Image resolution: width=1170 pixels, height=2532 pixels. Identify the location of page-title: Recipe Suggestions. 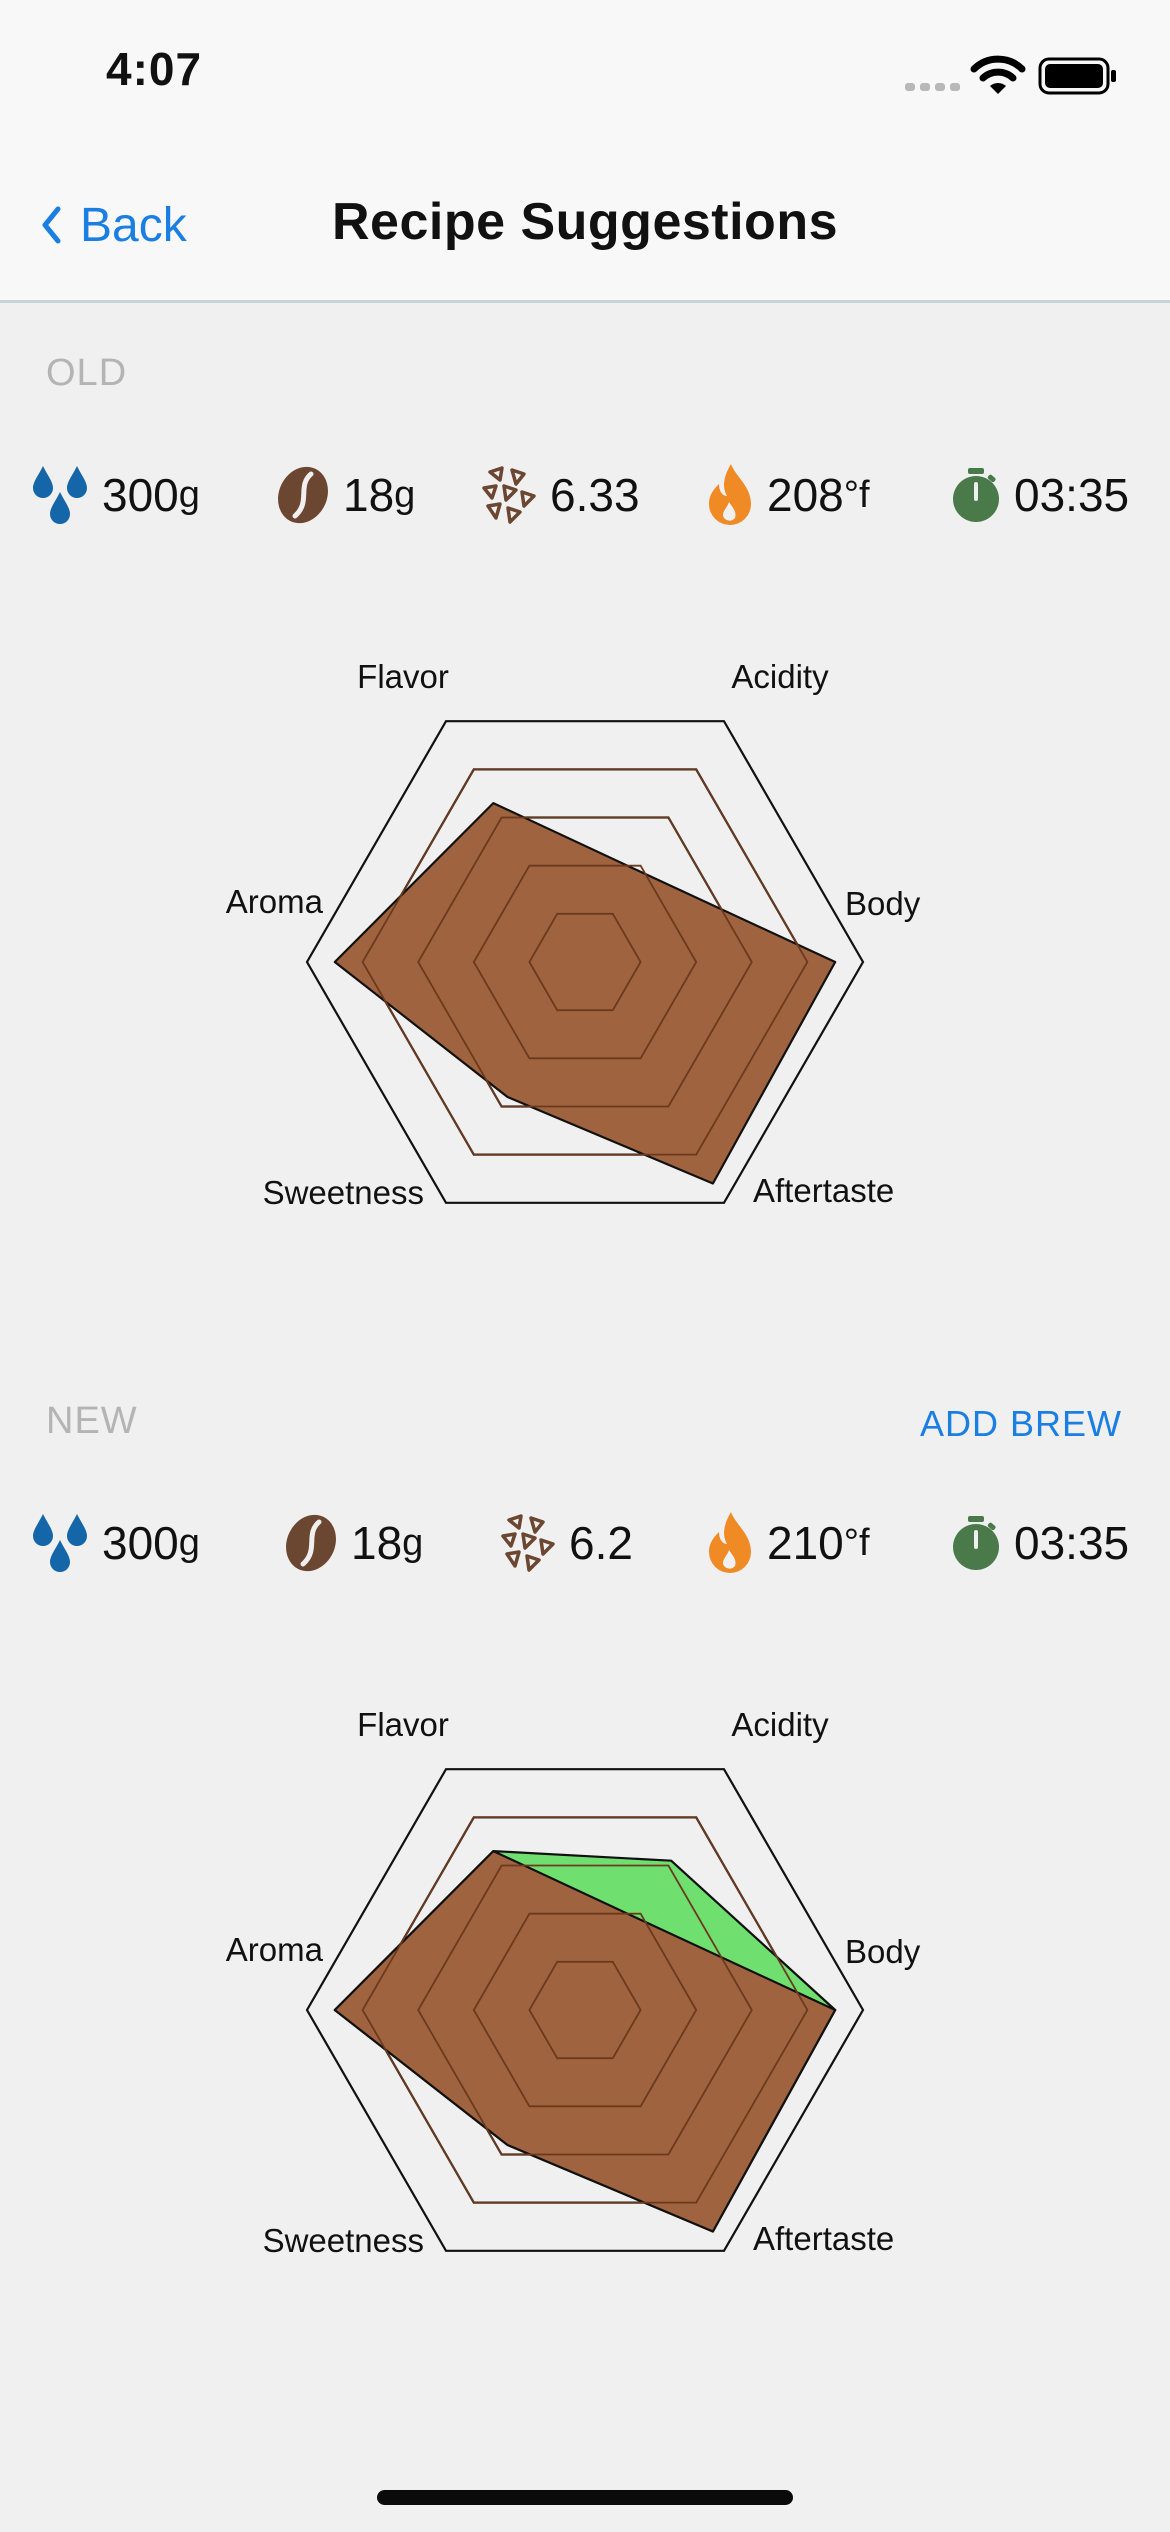
(585, 222).